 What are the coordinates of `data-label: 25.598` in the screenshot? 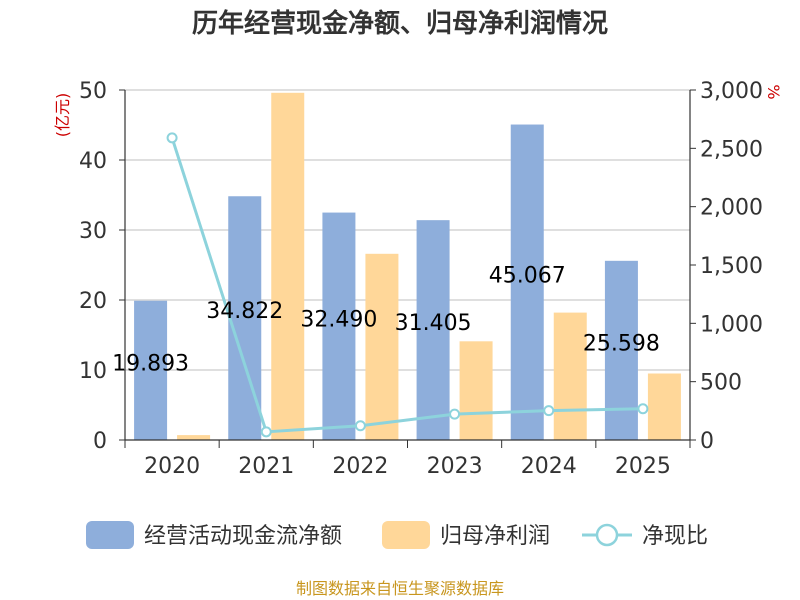 It's located at (621, 343).